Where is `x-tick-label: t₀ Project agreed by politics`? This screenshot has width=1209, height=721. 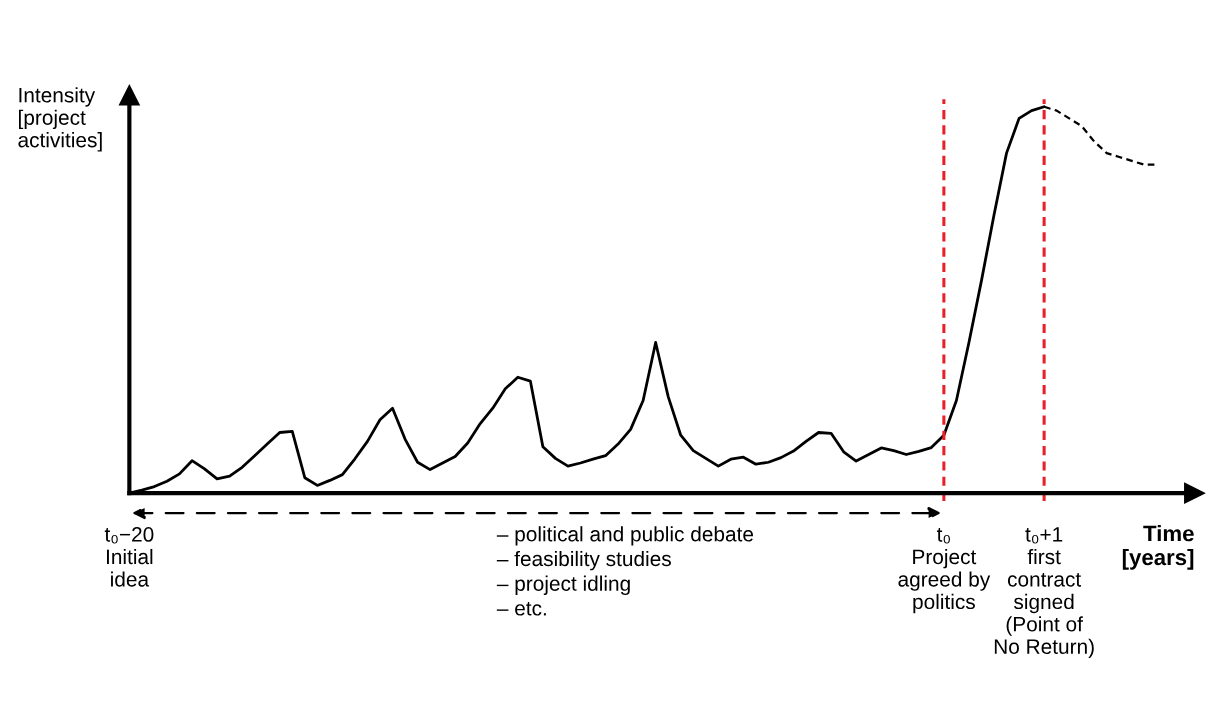 x-tick-label: t₀ Project agreed by politics is located at coordinates (944, 571).